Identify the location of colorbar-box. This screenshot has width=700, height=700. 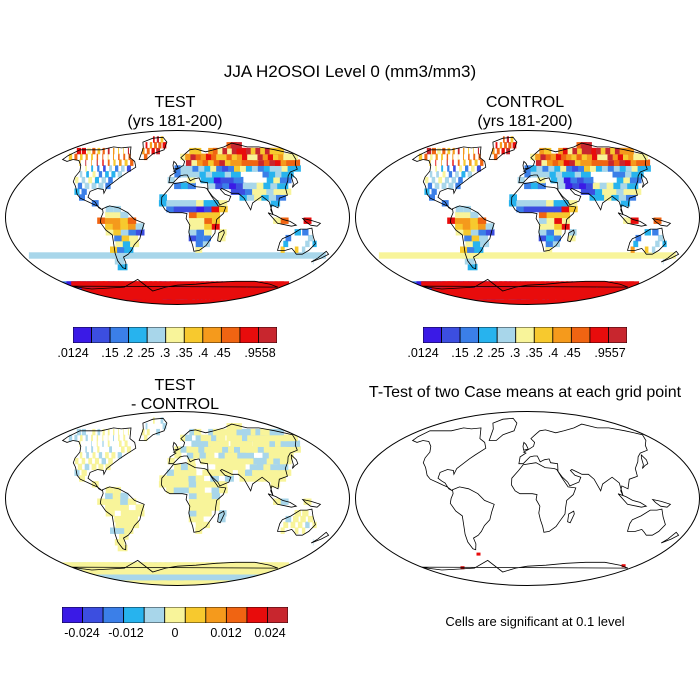
(257, 615).